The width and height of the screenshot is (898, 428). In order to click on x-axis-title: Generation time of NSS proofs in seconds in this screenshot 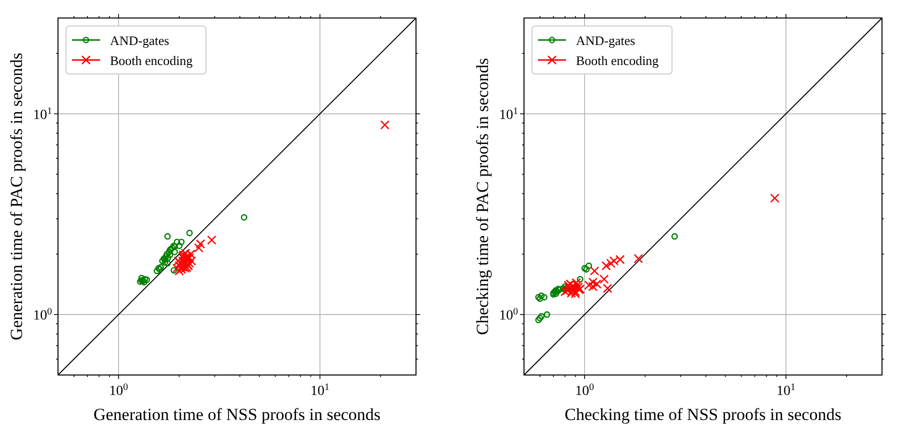, I will do `click(237, 414)`.